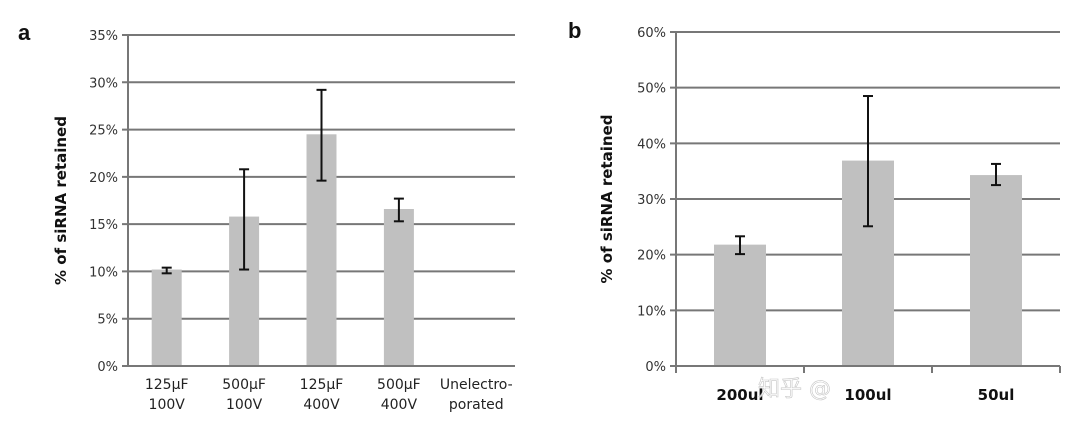  Describe the element at coordinates (24, 32) in the screenshot. I see `panel-label: a` at that location.